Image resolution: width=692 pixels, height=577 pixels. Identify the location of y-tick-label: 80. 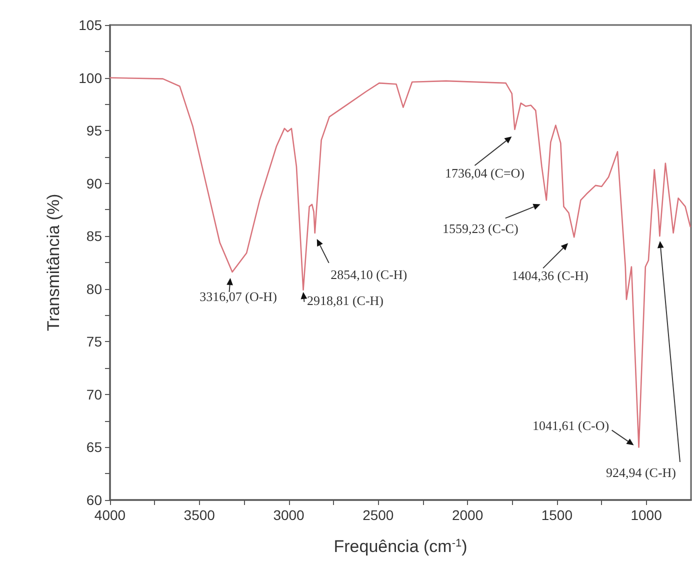
(94, 288).